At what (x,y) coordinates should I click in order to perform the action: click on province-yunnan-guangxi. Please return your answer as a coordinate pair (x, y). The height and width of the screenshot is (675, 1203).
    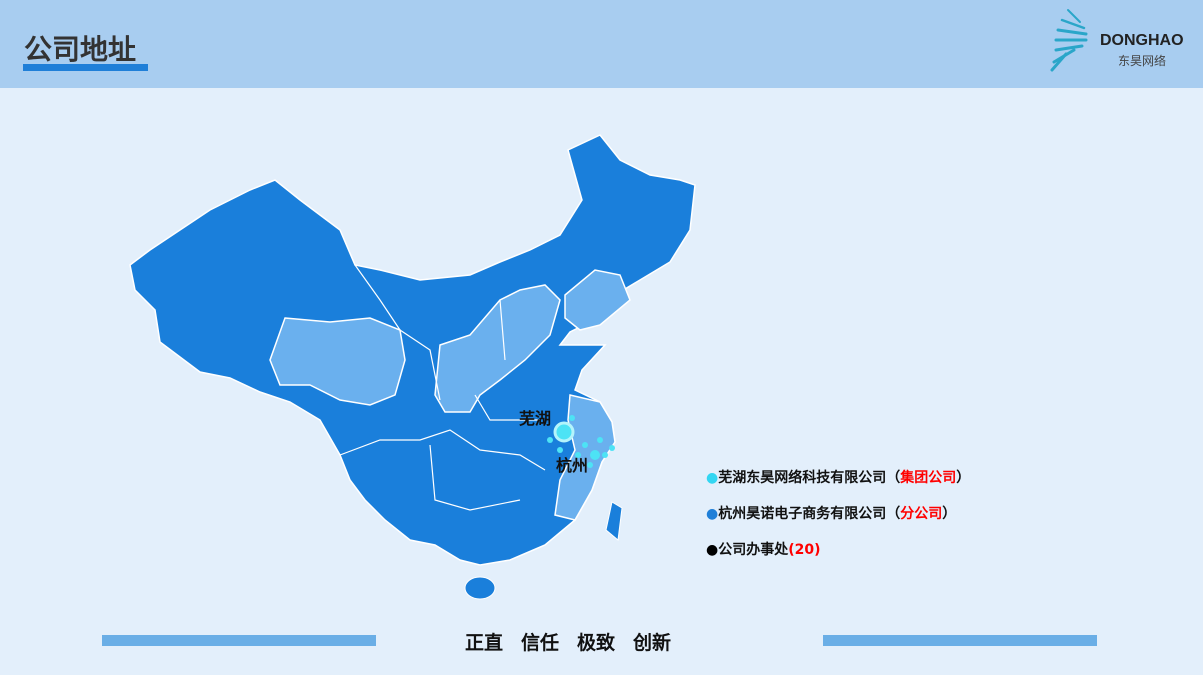
    Looking at the image, I should click on (442, 387).